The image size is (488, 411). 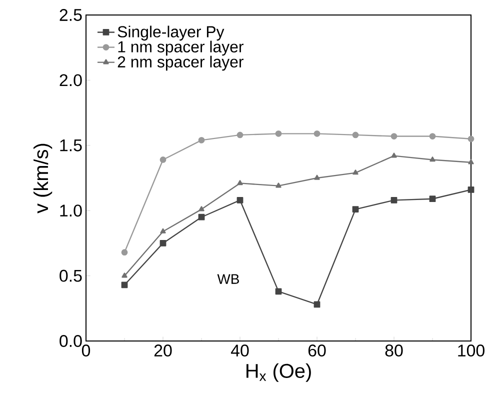 What do you see at coordinates (239, 350) in the screenshot?
I see `x-tick-label: 40` at bounding box center [239, 350].